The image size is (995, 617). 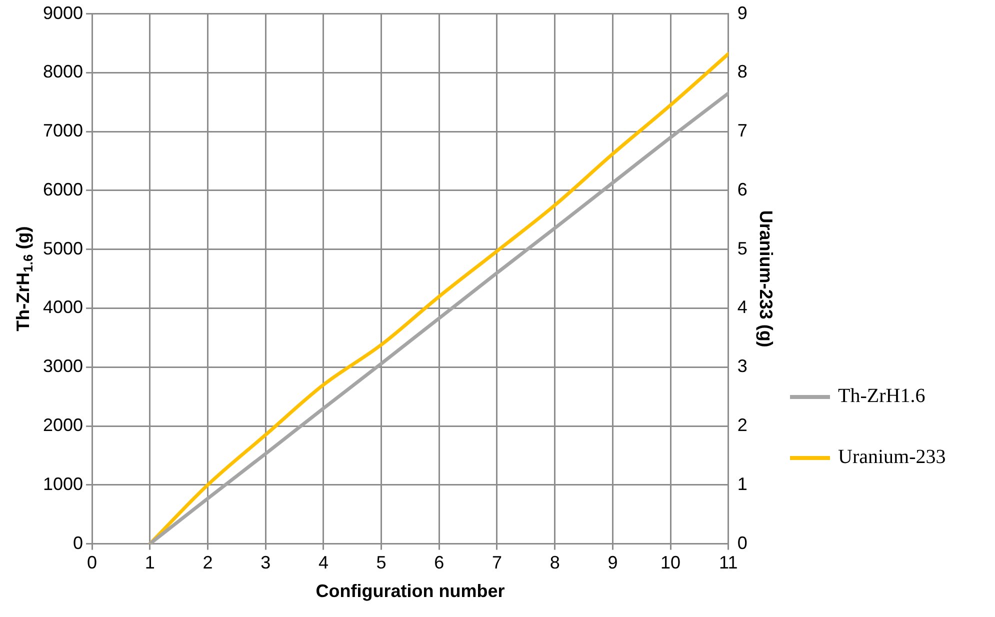 What do you see at coordinates (728, 562) in the screenshot?
I see `x-tick-label: 11` at bounding box center [728, 562].